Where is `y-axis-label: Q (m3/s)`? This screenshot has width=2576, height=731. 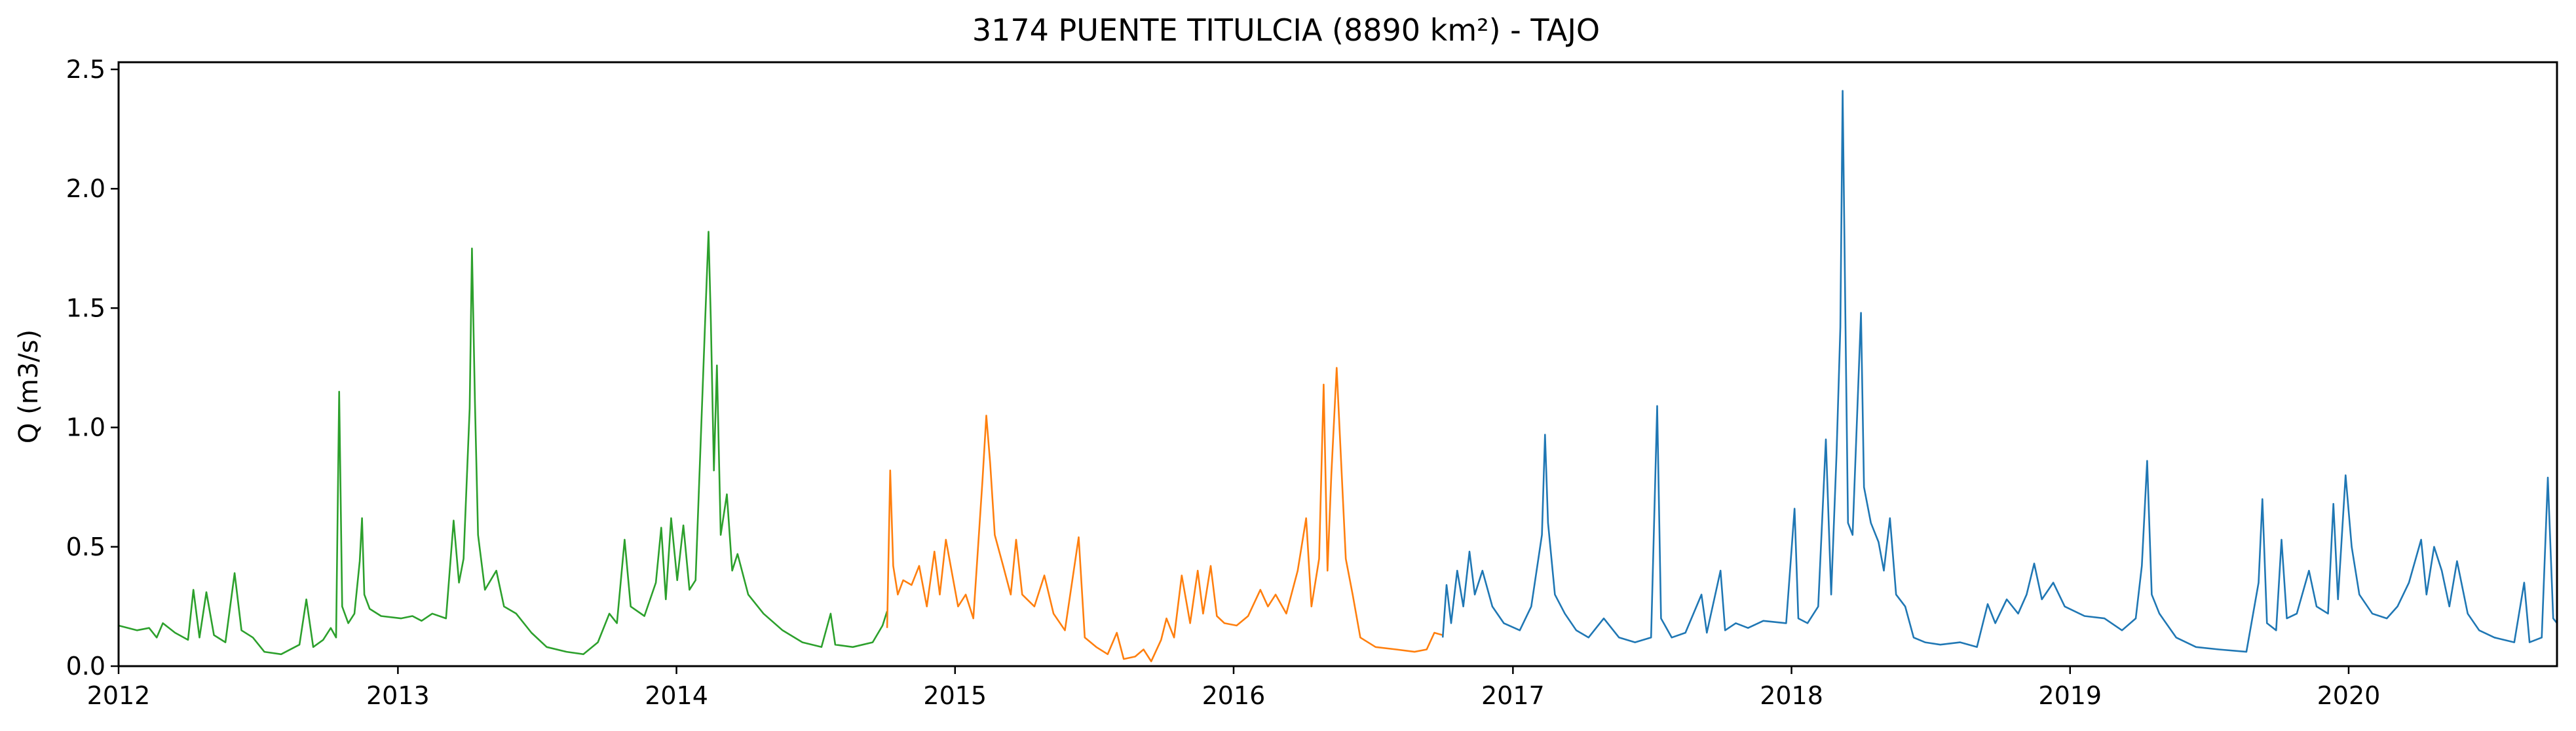 y-axis-label: Q (m3/s) is located at coordinates (29, 386).